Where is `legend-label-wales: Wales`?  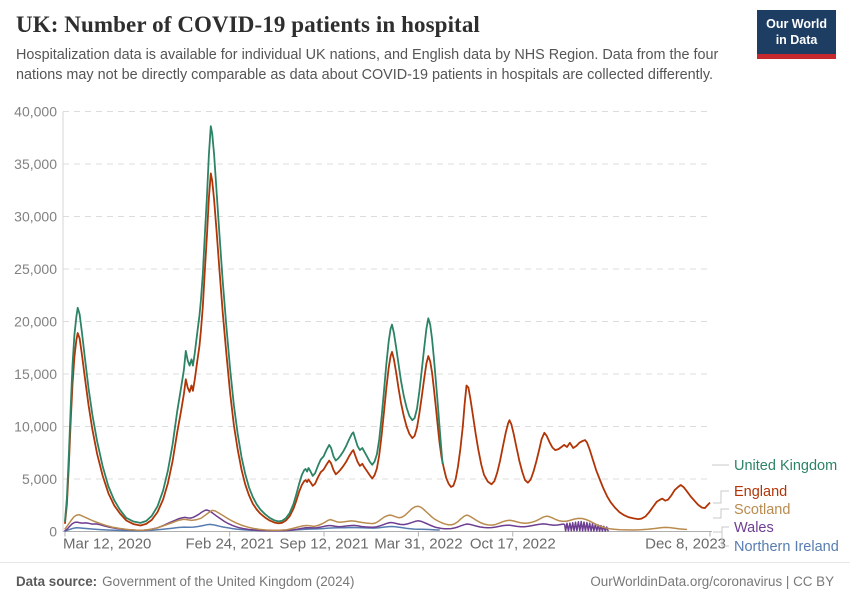 legend-label-wales: Wales is located at coordinates (754, 528).